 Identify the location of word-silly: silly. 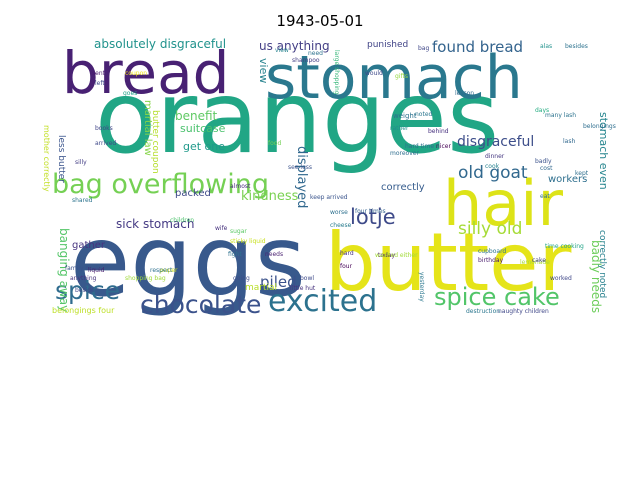
(81, 162).